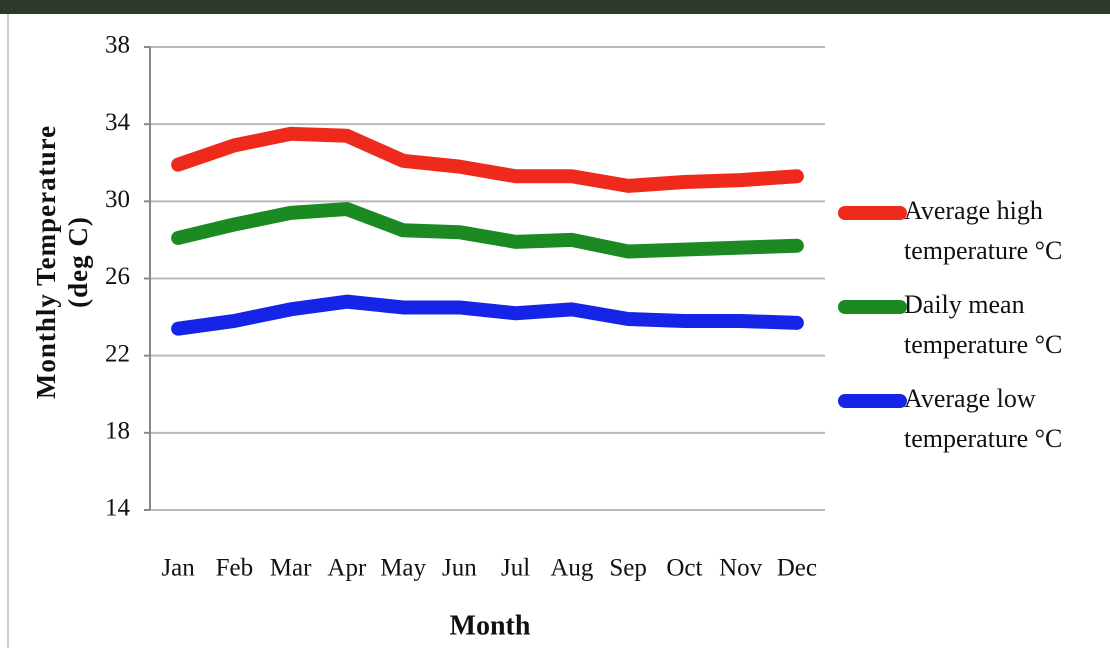  I want to click on x-tick-label: Mar, so click(291, 568).